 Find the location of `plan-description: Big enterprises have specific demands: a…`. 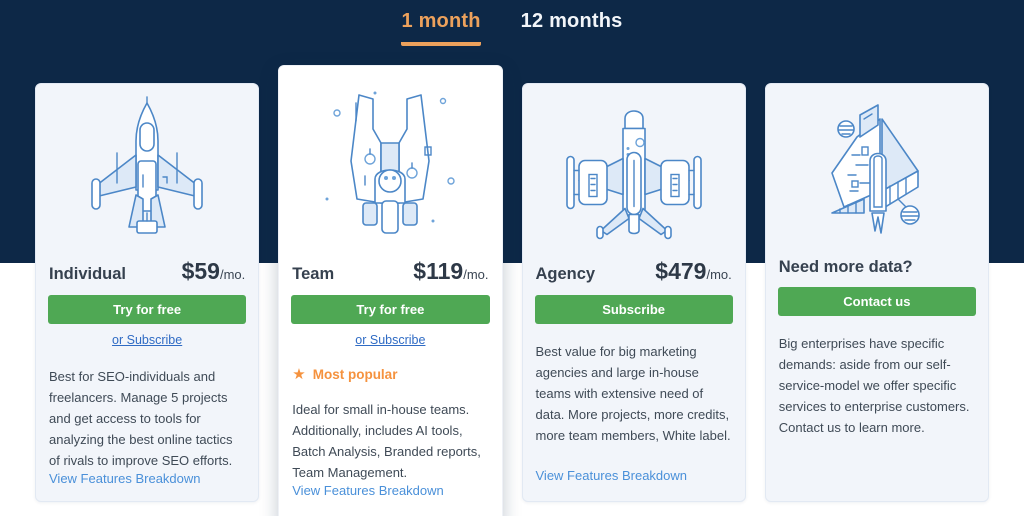

plan-description: Big enterprises have specific demands: a… is located at coordinates (874, 386).